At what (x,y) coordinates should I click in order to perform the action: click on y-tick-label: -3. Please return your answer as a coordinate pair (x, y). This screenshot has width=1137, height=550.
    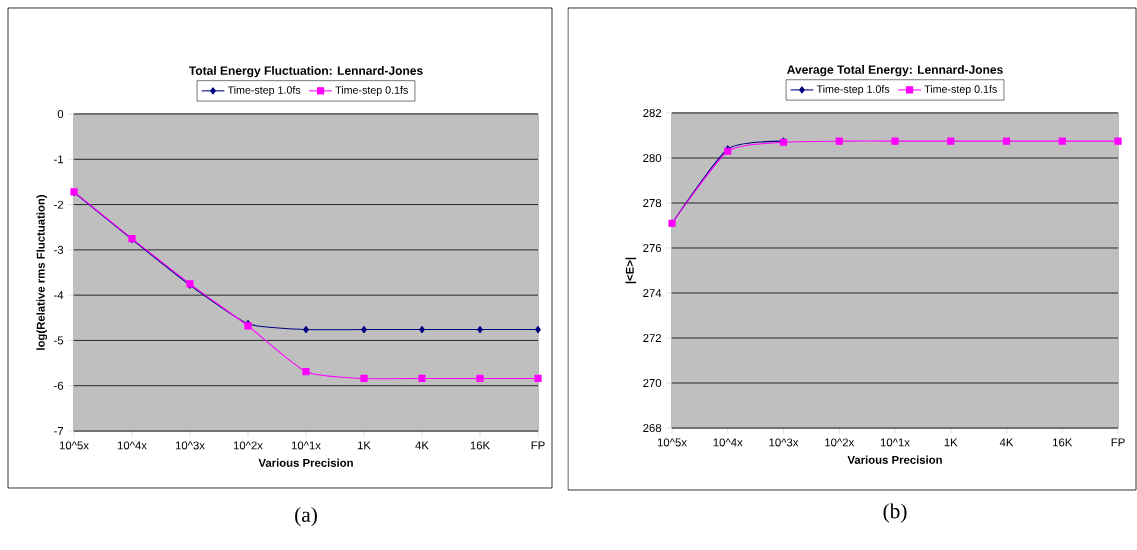
    Looking at the image, I should click on (59, 249).